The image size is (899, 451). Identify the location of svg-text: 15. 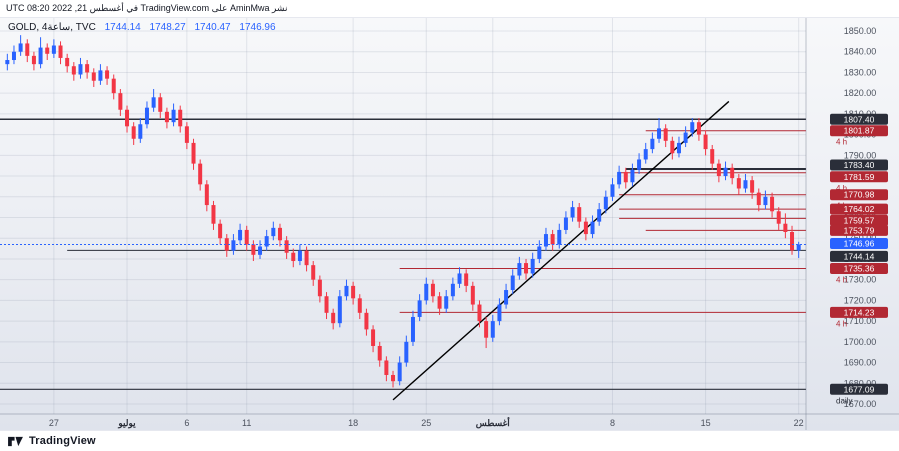
(706, 423).